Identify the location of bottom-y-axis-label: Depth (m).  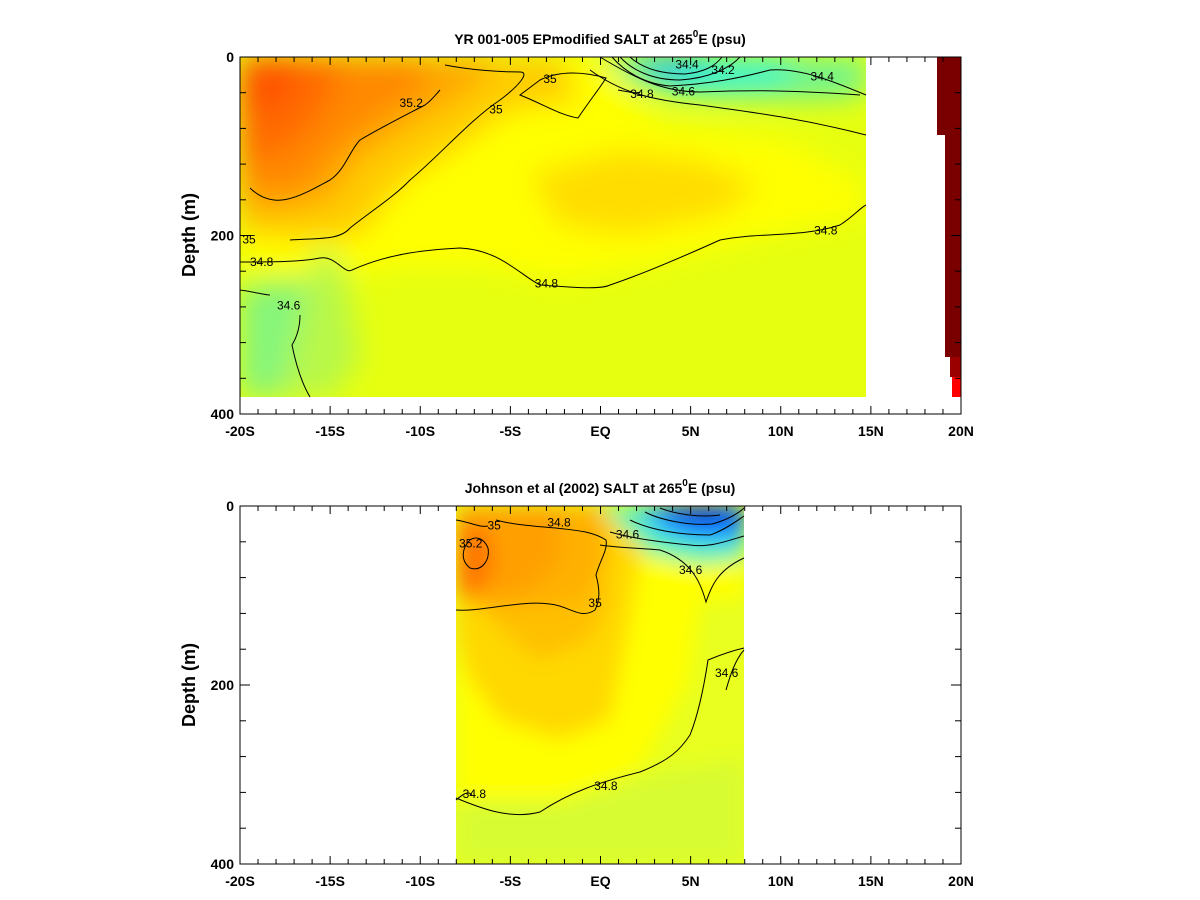
(189, 685).